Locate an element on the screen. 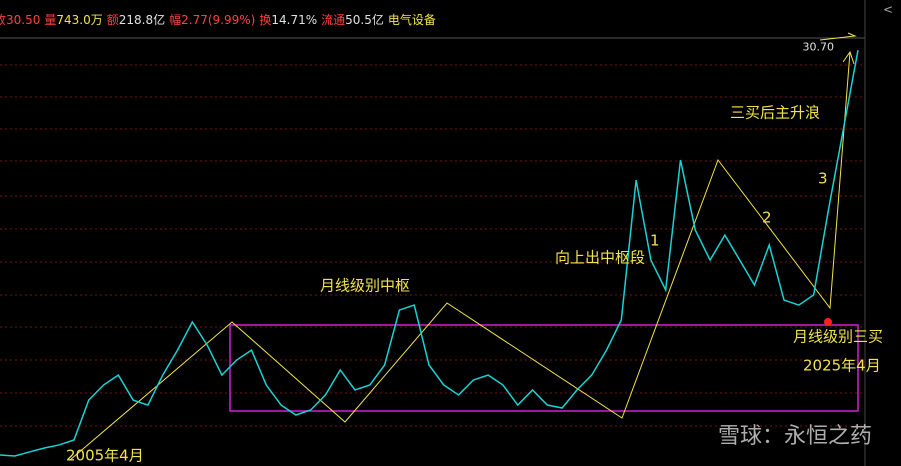  header-label: 换 is located at coordinates (265, 20).